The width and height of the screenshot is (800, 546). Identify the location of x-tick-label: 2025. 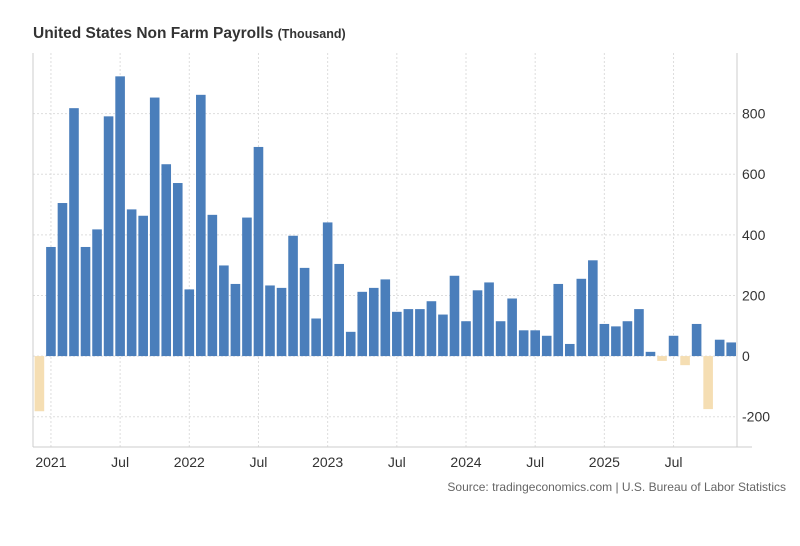
(604, 462).